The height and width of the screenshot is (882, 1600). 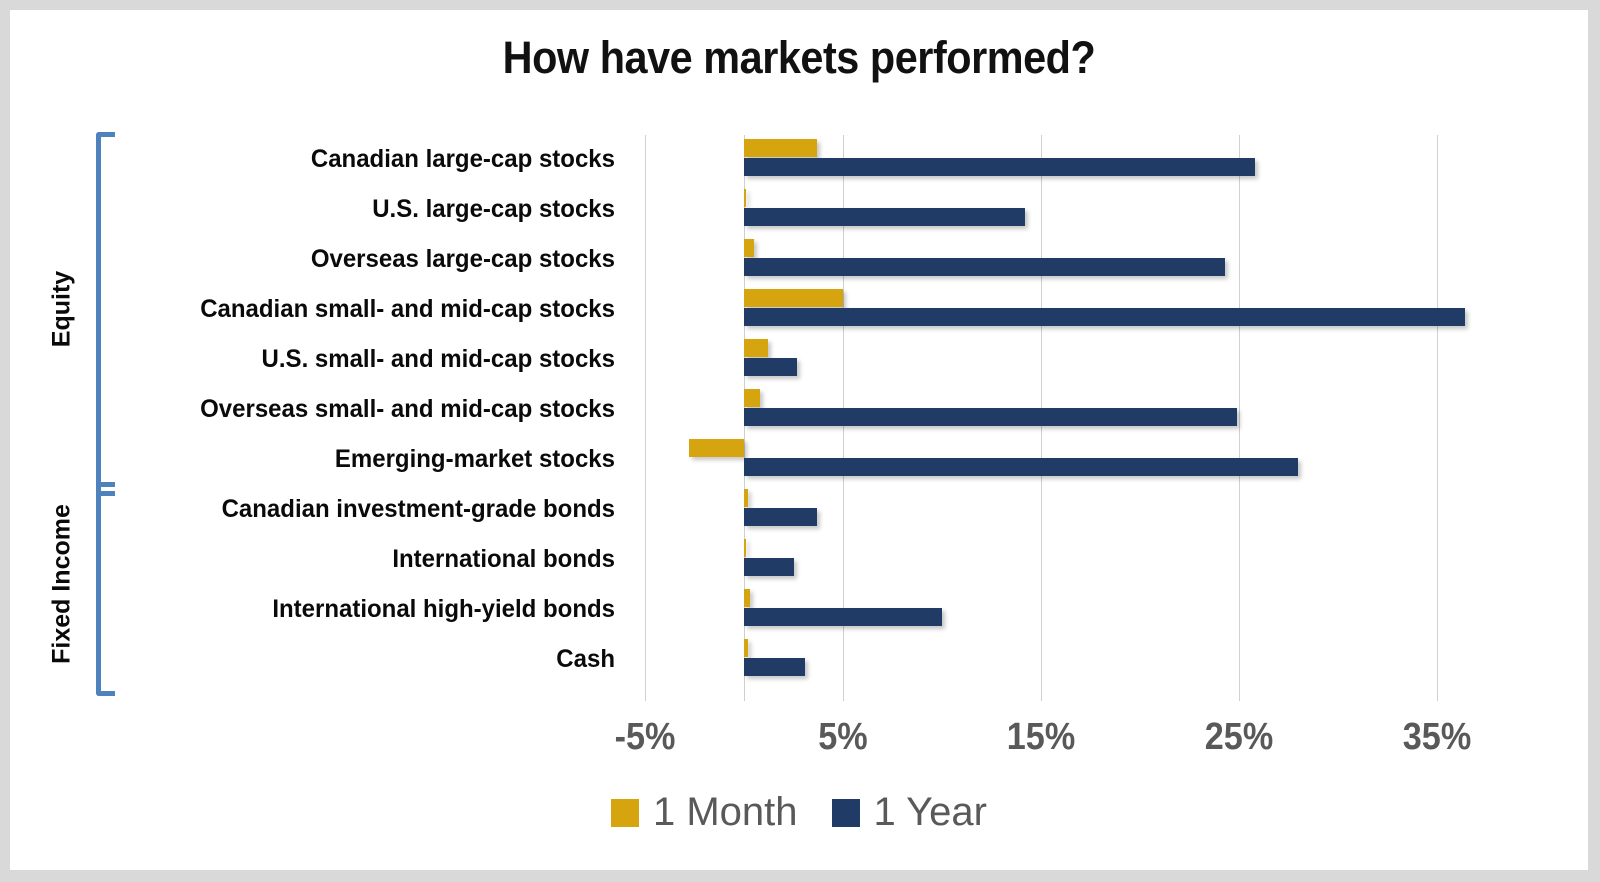 I want to click on chart-row: International bonds, so click(x=799, y=560).